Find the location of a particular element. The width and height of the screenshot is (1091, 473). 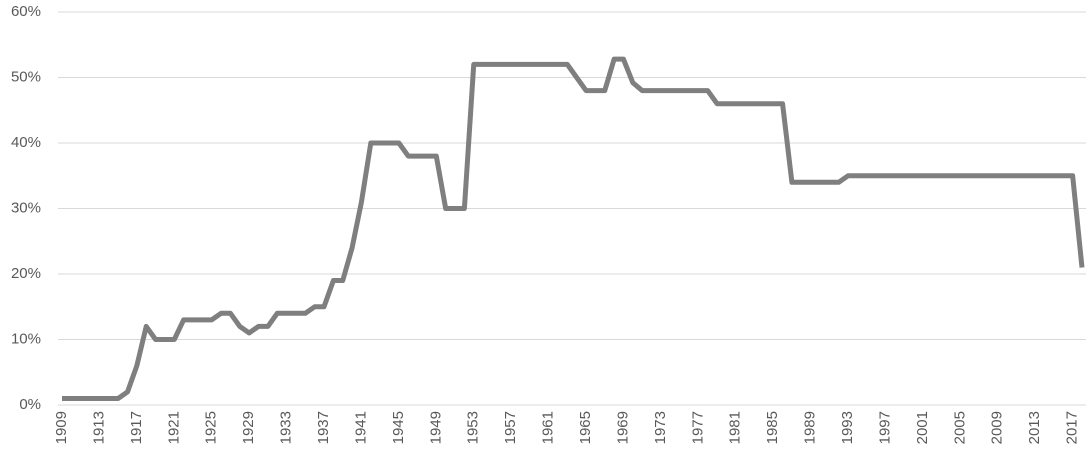

y-tick-label: 30% is located at coordinates (26, 207).